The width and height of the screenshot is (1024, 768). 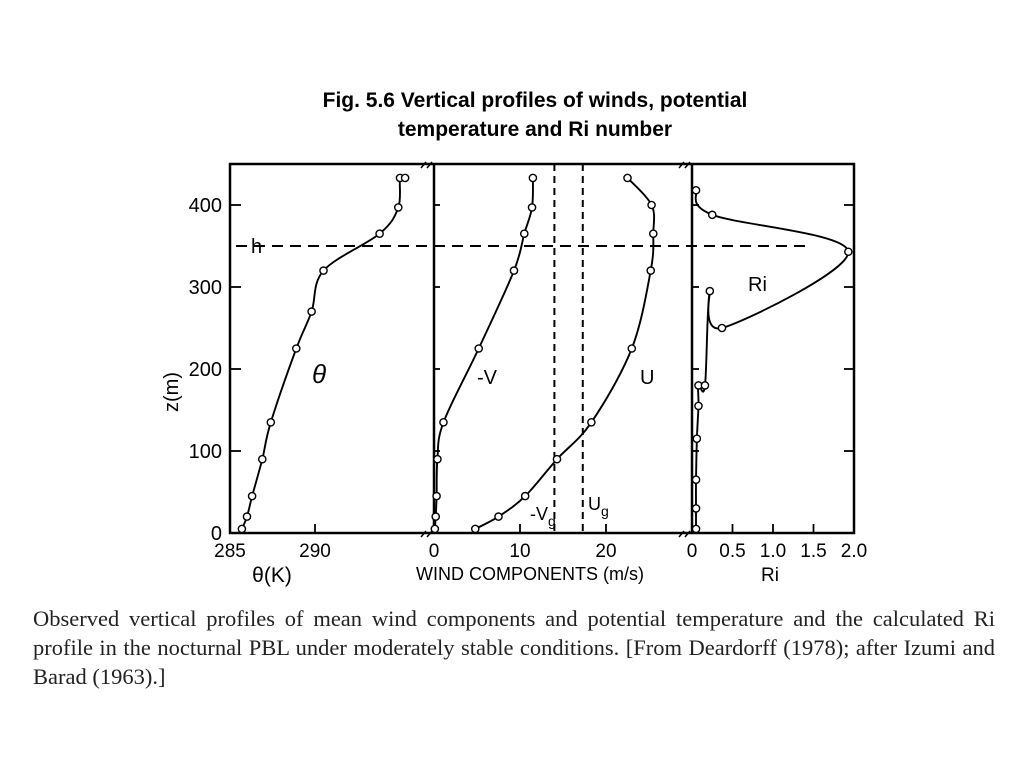 I want to click on ri-curve-label: Ri, so click(x=757, y=285).